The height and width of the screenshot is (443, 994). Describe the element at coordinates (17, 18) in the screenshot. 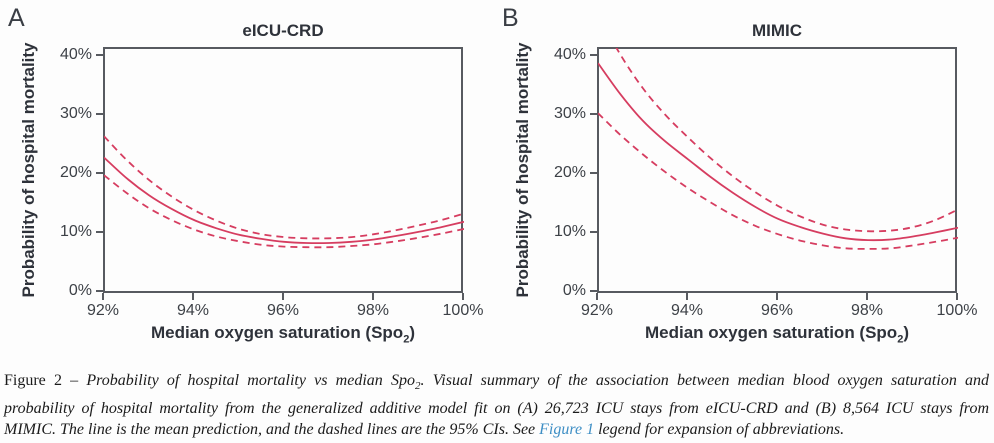

I see `panel-a-letter: A` at that location.